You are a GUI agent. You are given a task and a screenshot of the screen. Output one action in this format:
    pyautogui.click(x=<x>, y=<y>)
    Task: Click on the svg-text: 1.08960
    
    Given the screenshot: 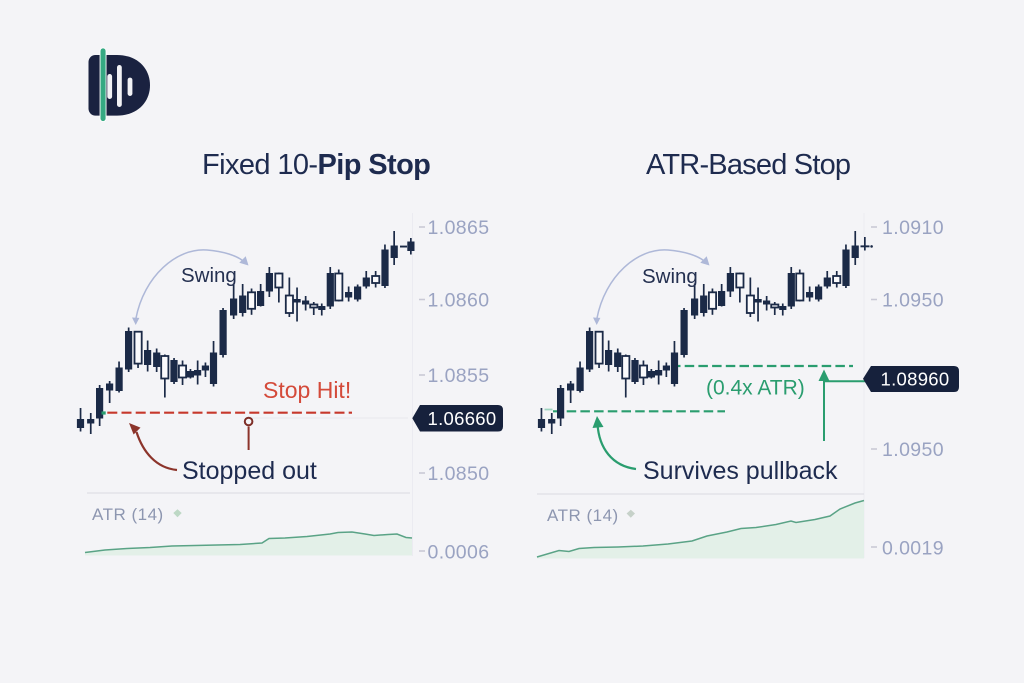 What is the action you would take?
    pyautogui.click(x=915, y=379)
    